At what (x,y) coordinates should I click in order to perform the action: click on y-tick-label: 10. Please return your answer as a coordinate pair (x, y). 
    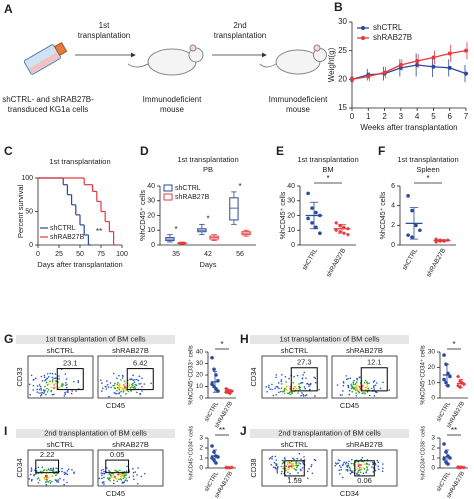
    Looking at the image, I should click on (200, 386).